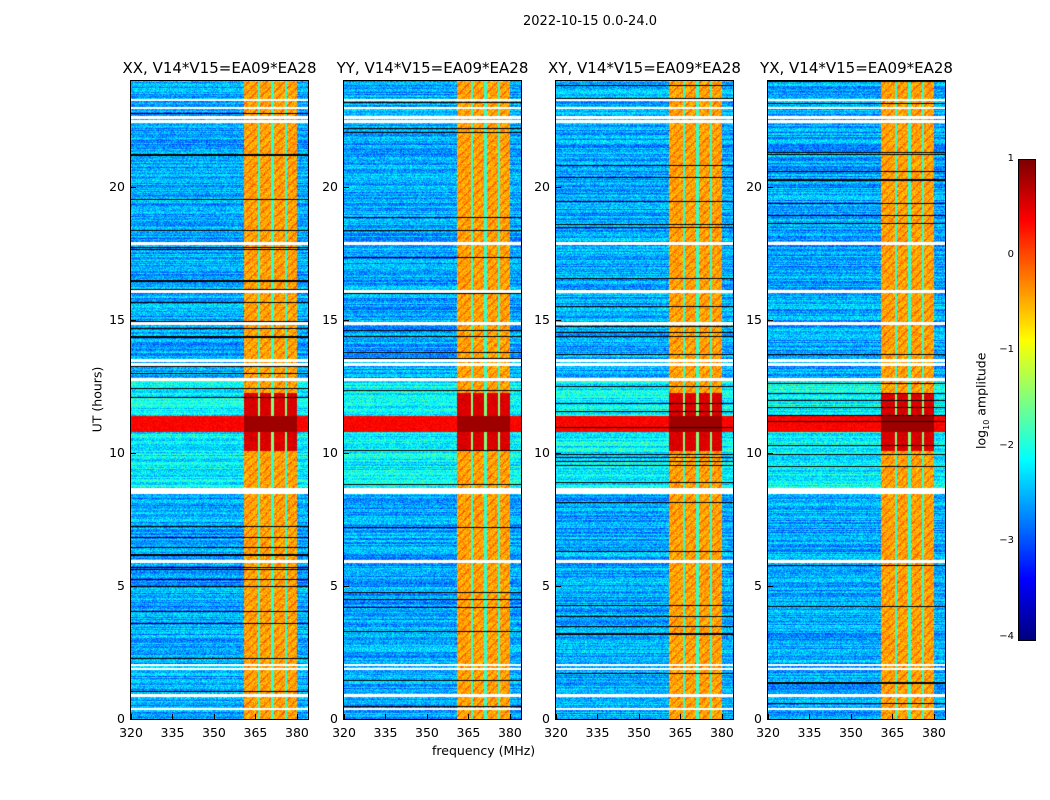 This screenshot has width=1050, height=800. What do you see at coordinates (219, 68) in the screenshot?
I see `panel-title: XX, V14*V15=EA09*EA28` at bounding box center [219, 68].